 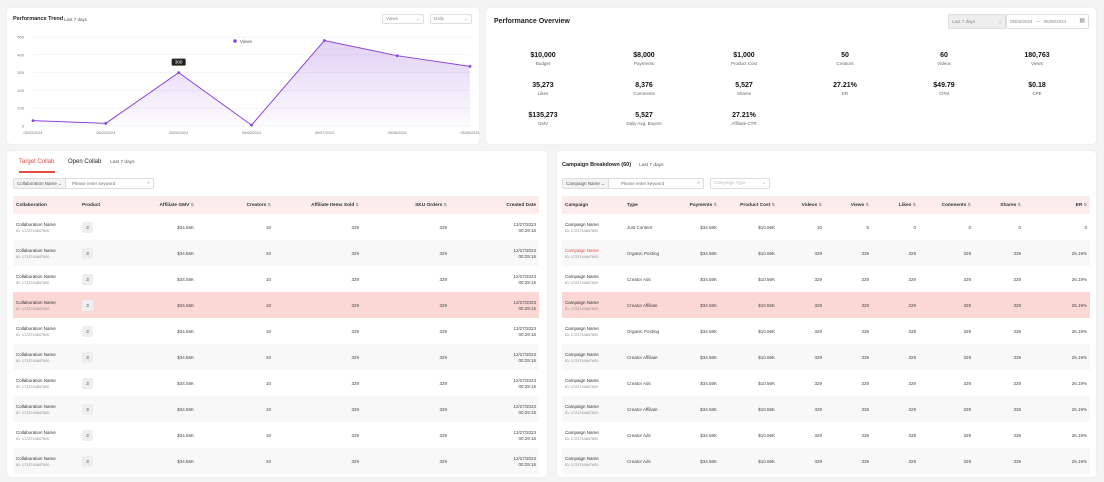 I want to click on campaign-search-field-select: Campaign Name ⌄, so click(x=586, y=183).